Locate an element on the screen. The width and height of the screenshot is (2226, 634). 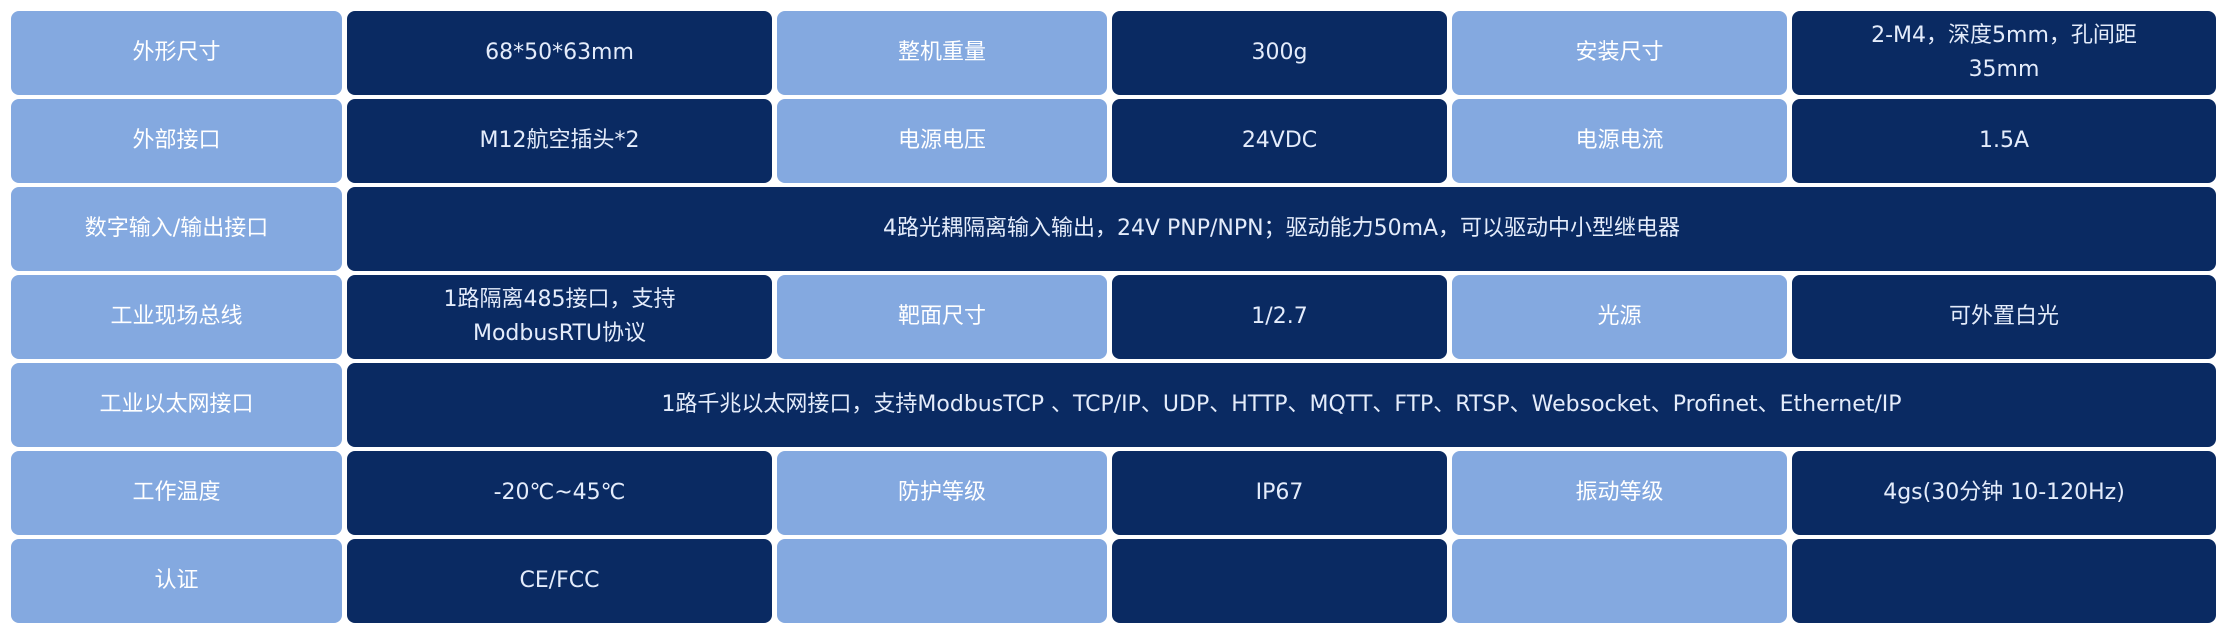
spec-value: 2-M4，深度5mm，孔间距35mm is located at coordinates (2004, 53).